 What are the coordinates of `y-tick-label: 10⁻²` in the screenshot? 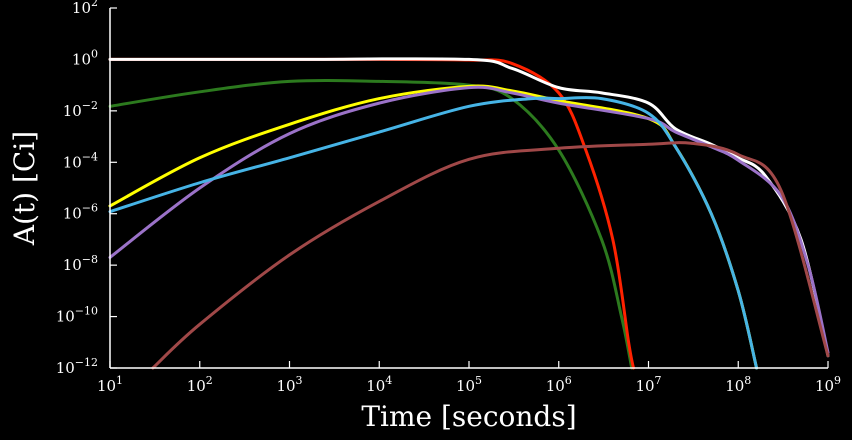 It's located at (80, 109).